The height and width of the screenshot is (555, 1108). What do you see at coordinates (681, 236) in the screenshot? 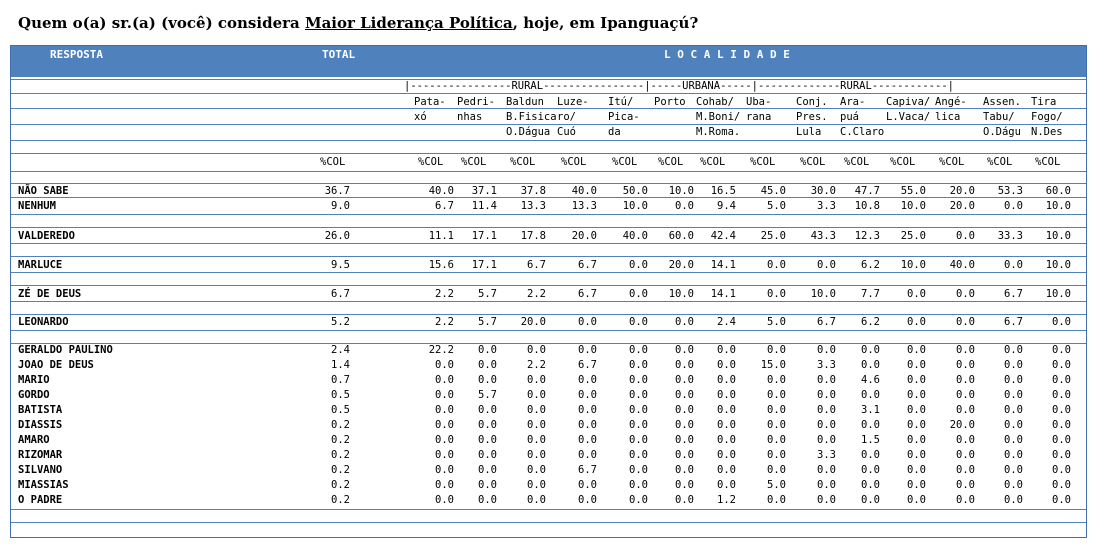
I see `cell-value: 60.0` at bounding box center [681, 236].